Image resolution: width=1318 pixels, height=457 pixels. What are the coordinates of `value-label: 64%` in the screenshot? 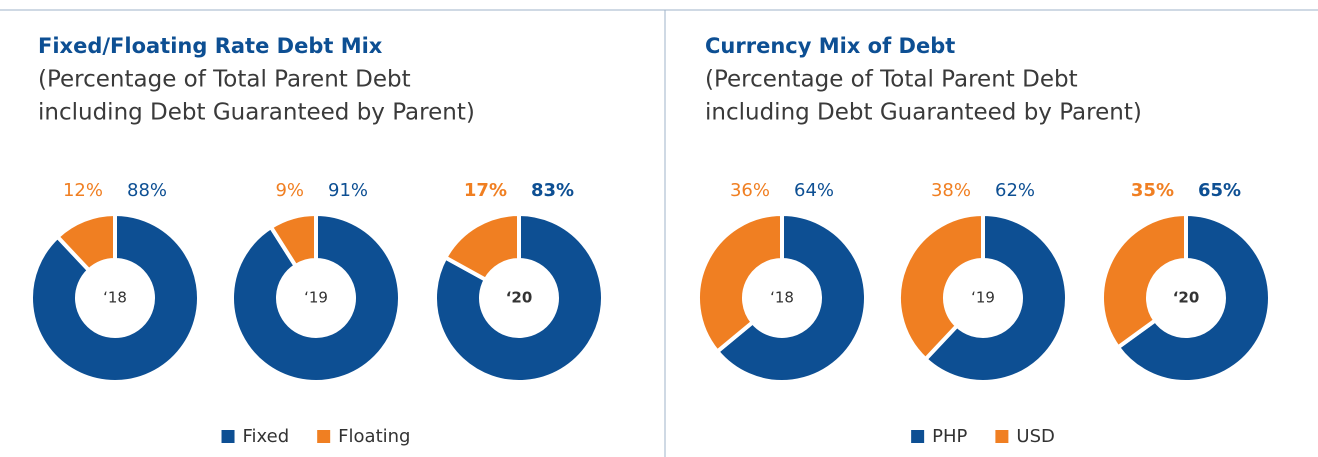 It's located at (814, 190).